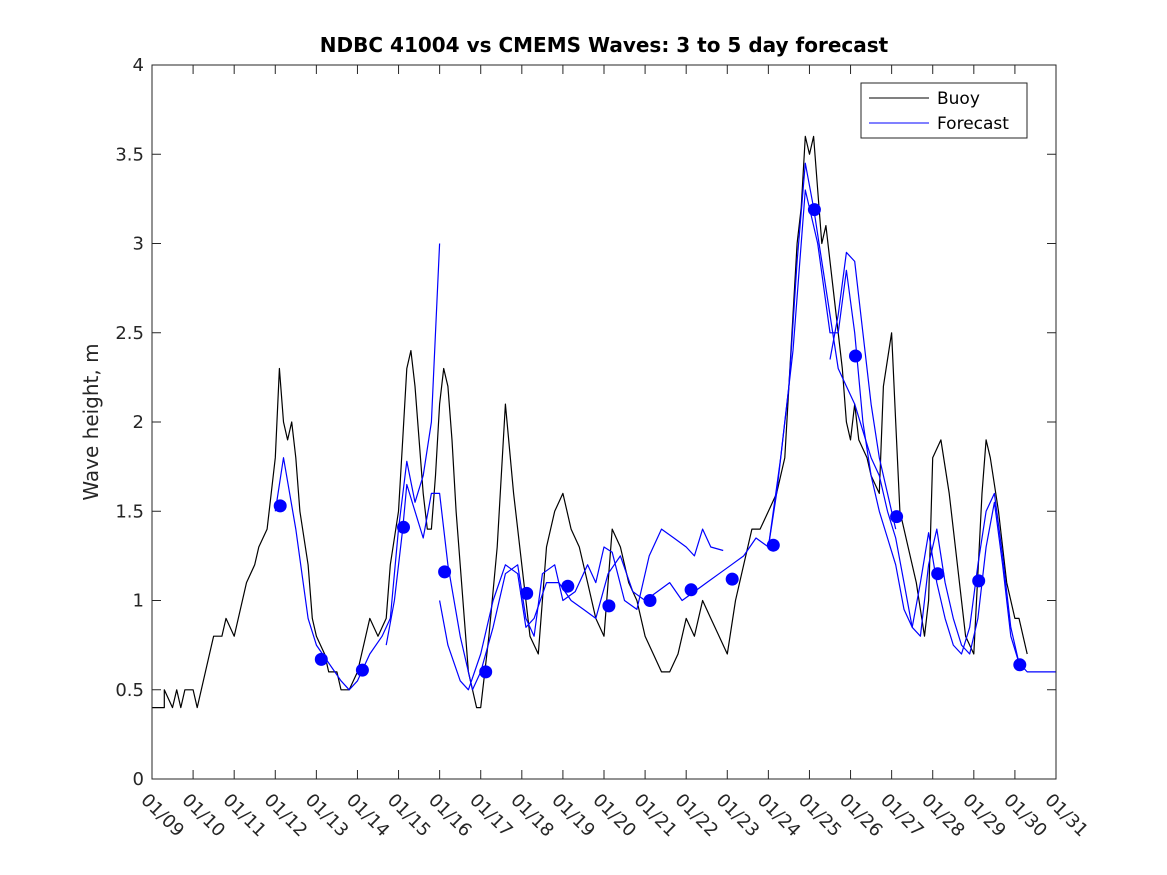 This screenshot has width=1167, height=875. Describe the element at coordinates (129, 690) in the screenshot. I see `y-tick-label: 0.5` at that location.